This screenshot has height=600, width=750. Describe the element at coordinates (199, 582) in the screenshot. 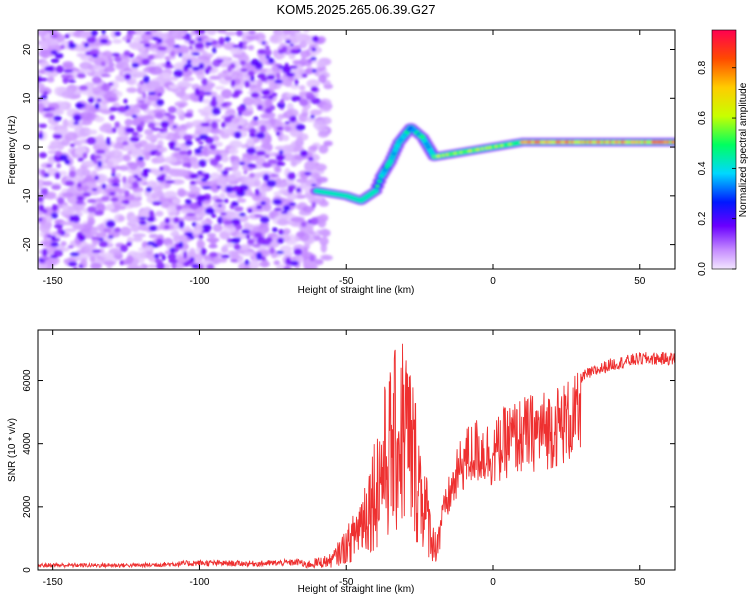

I see `snr-x-tick-label: -100` at that location.